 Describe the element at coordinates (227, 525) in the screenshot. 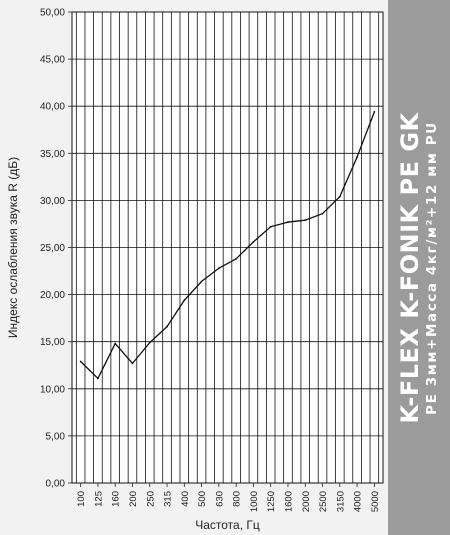

I see `x-axis-title: Частота, Гц` at that location.